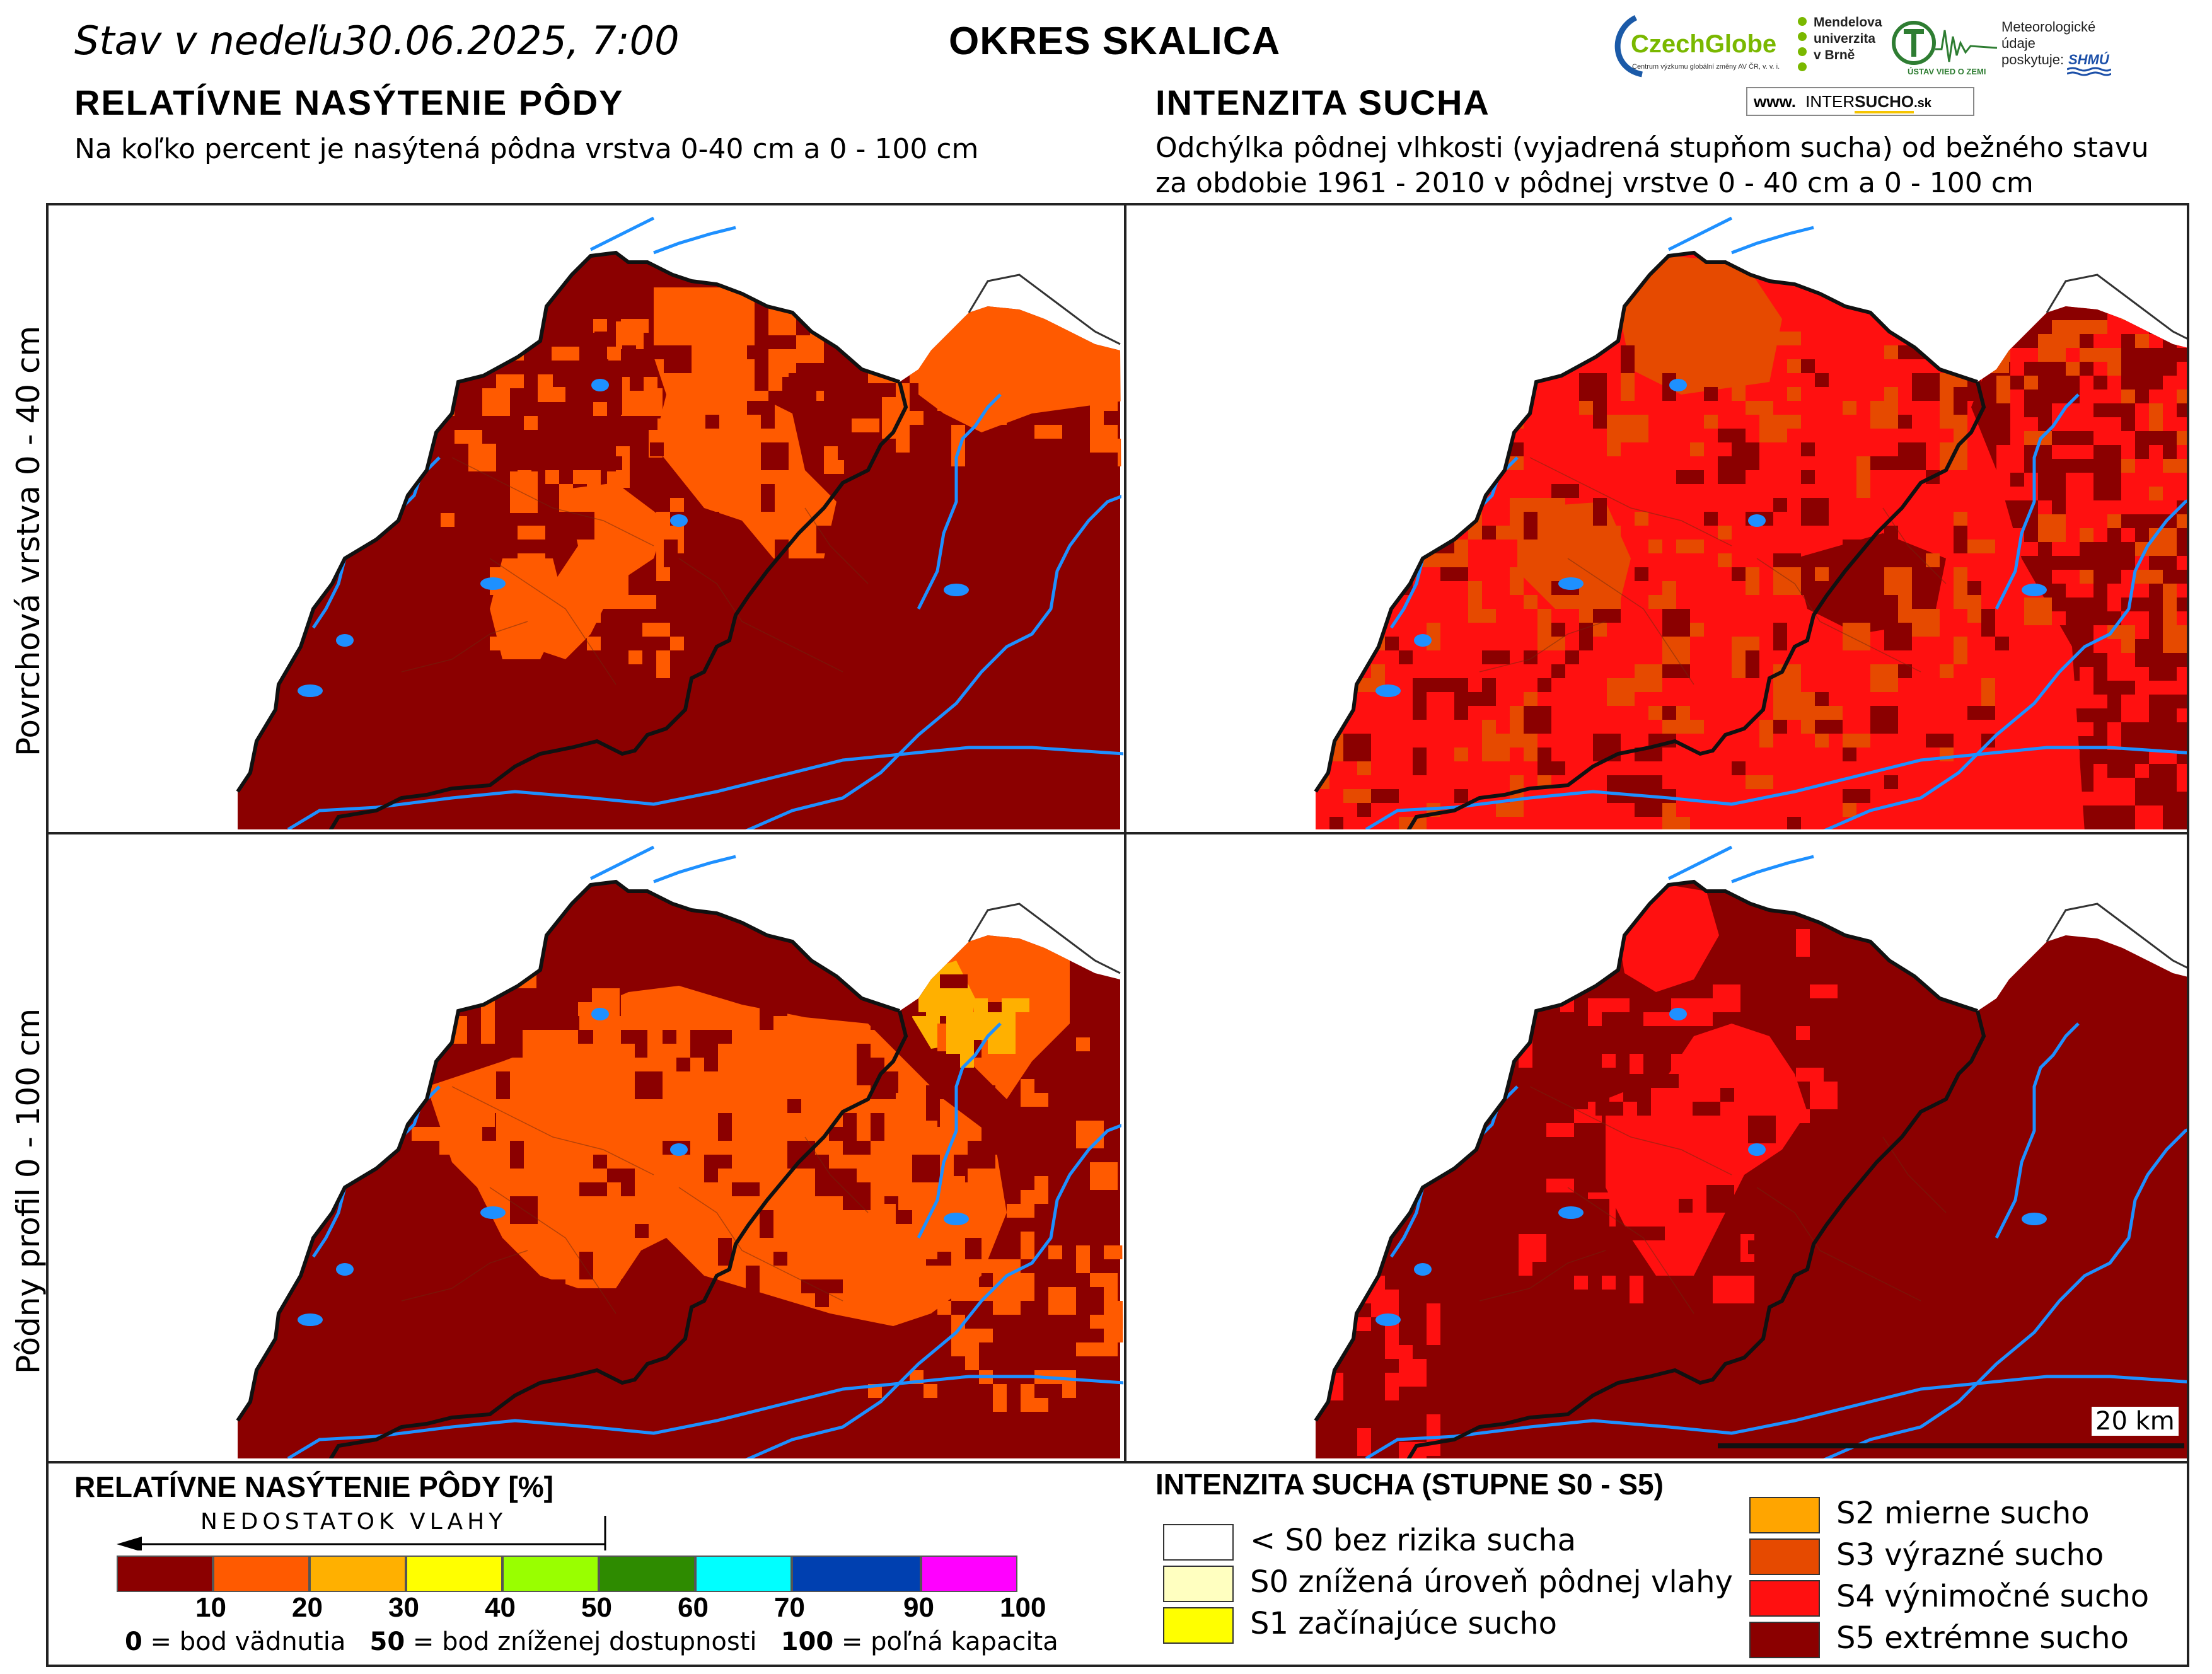  Describe the element at coordinates (789, 1607) in the screenshot. I see `saturation-tick-label: 70` at that location.